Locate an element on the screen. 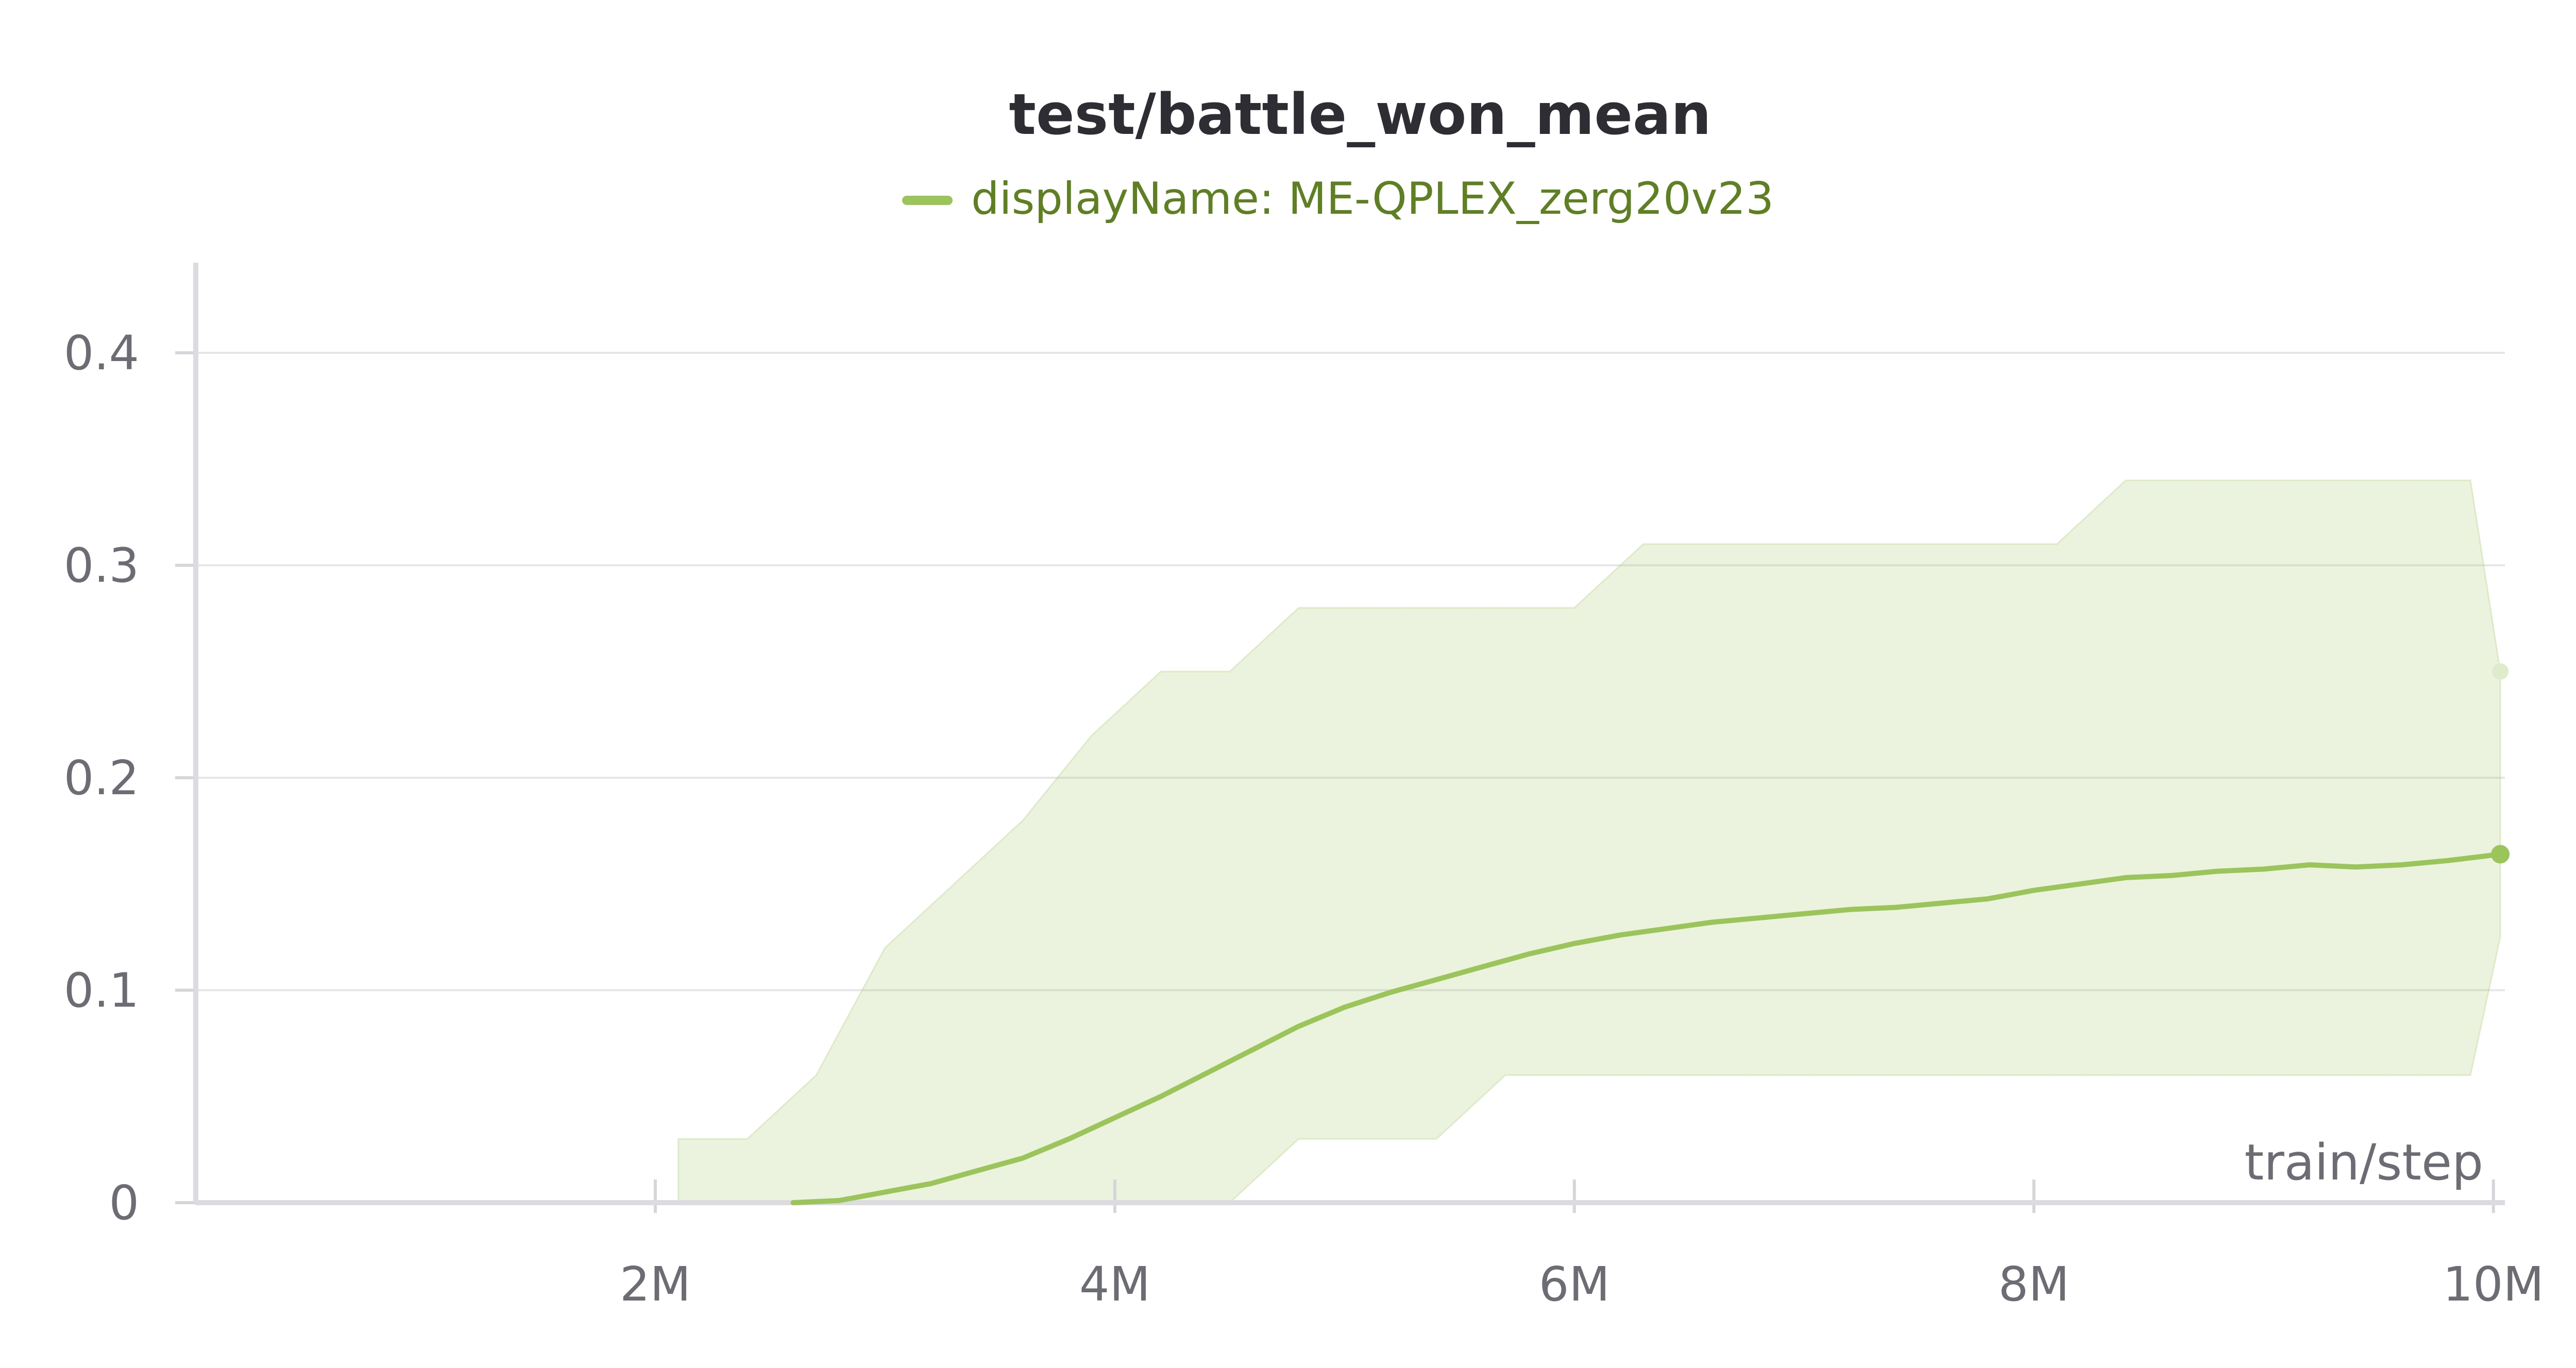 Image resolution: width=2576 pixels, height=1368 pixels. y-axis-ticks: 0 0.1 0.2 0.3 0.4 is located at coordinates (101, 778).